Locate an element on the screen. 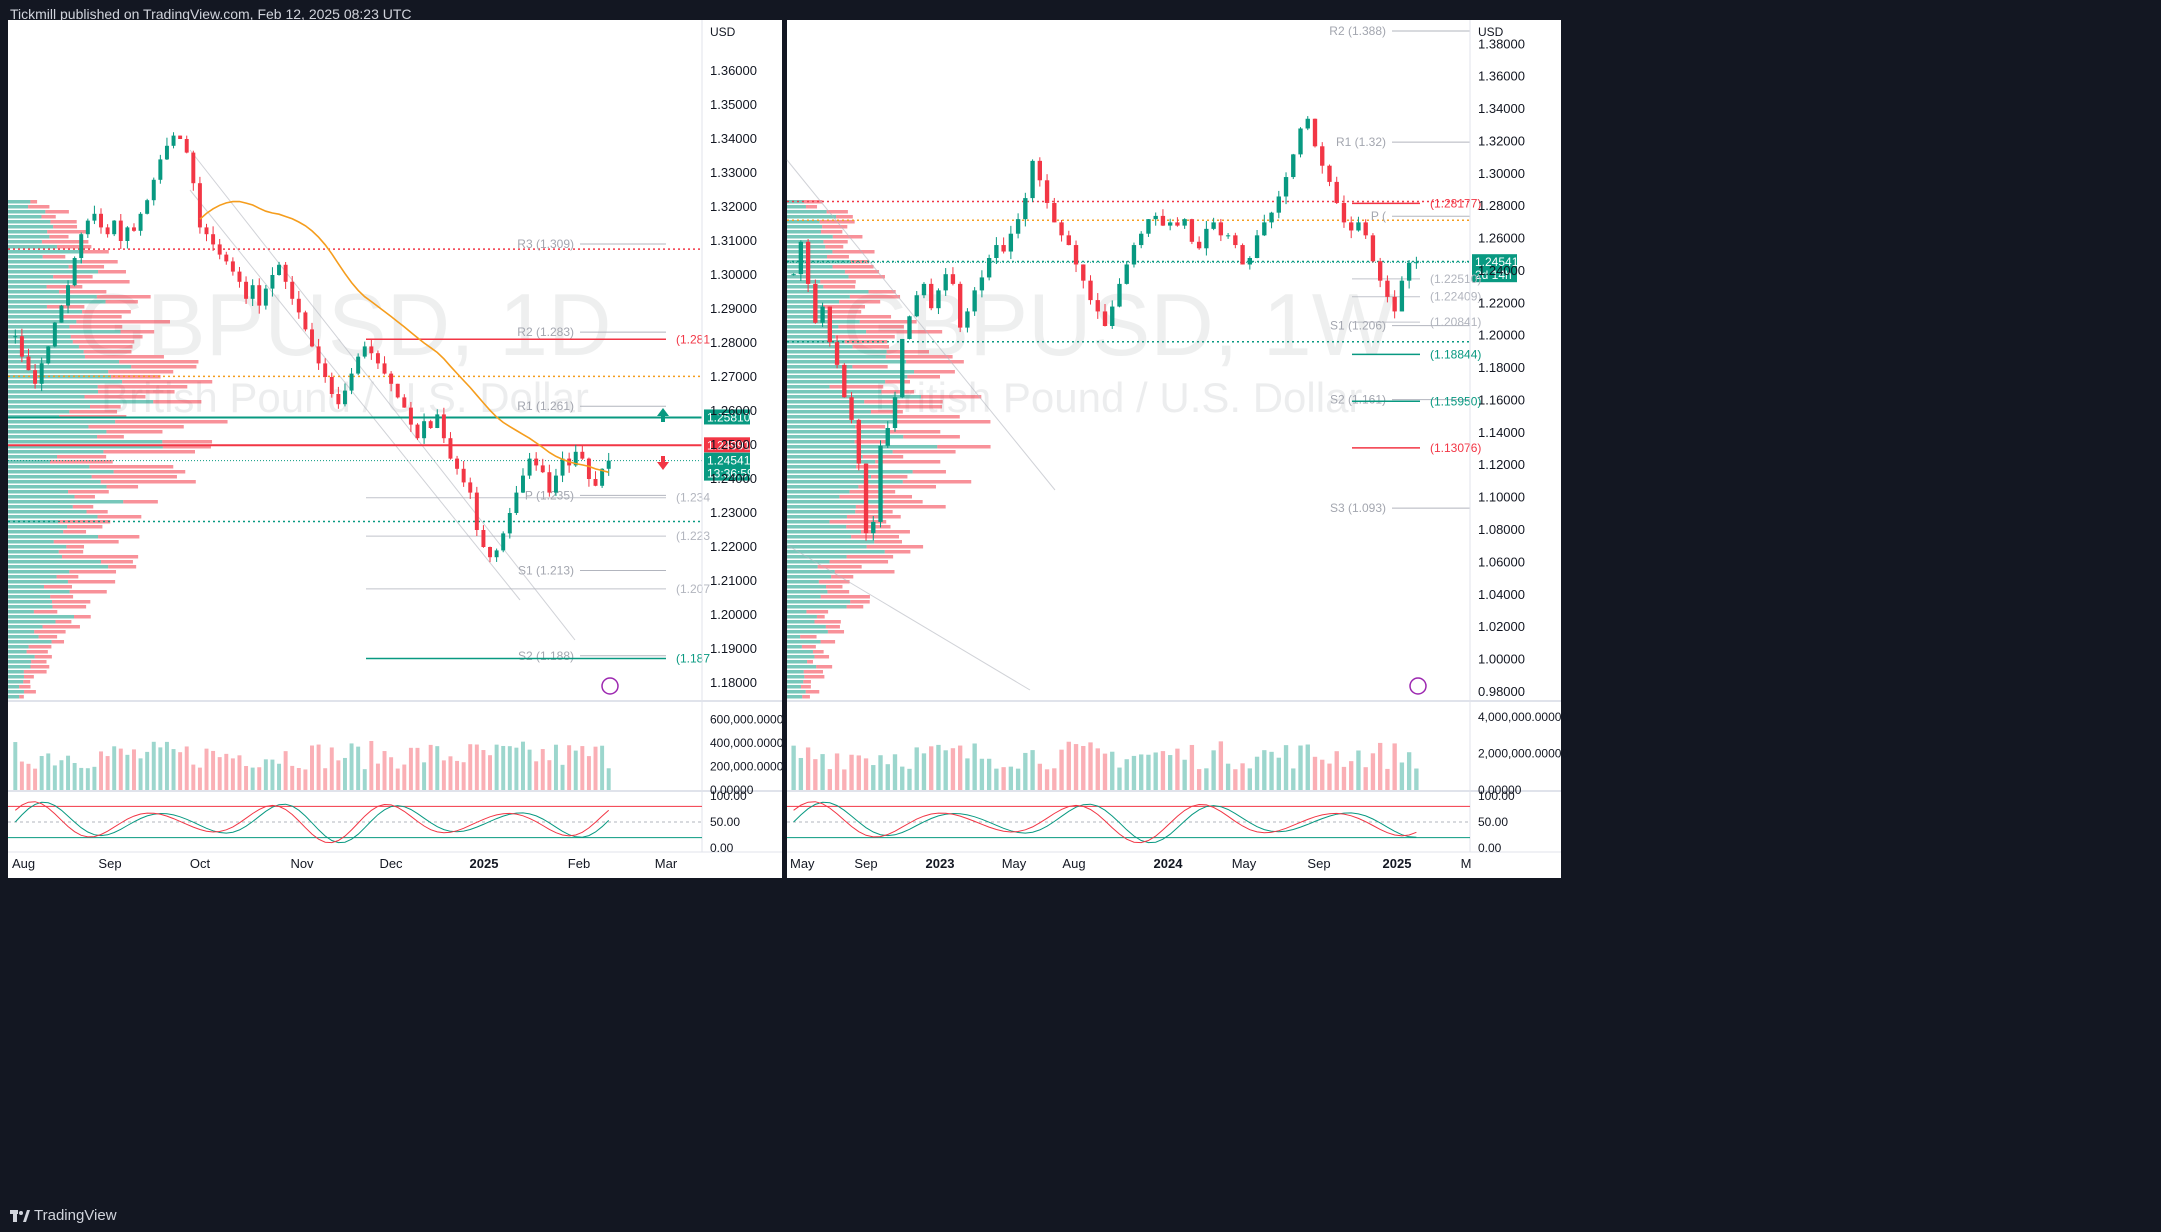 The height and width of the screenshot is (1232, 2161). tradingview-footer: TradingView is located at coordinates (1080, 1216).